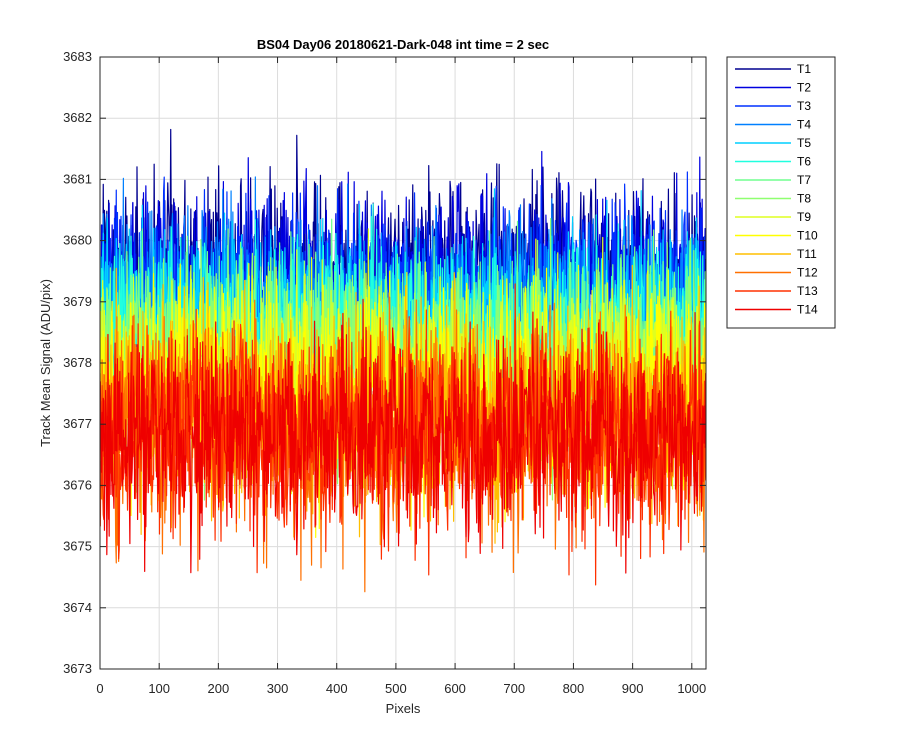 This screenshot has height=750, width=900. What do you see at coordinates (403, 708) in the screenshot?
I see `x-axis-label: Pixels` at bounding box center [403, 708].